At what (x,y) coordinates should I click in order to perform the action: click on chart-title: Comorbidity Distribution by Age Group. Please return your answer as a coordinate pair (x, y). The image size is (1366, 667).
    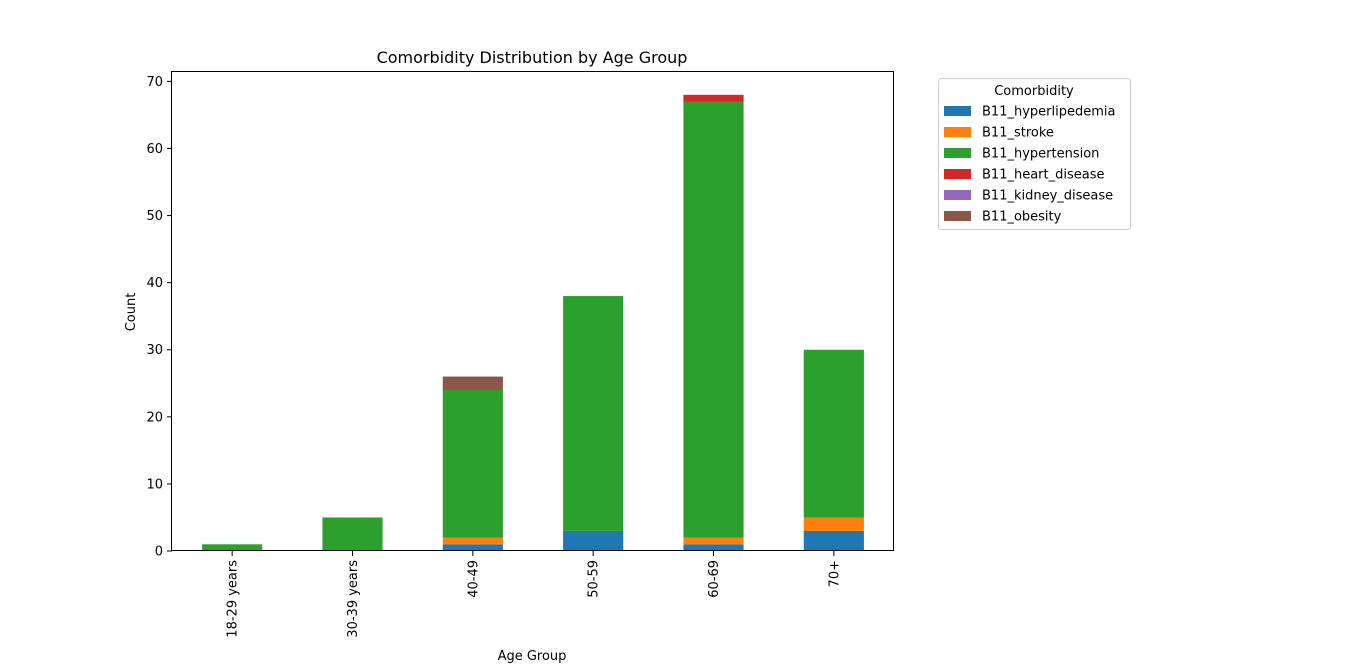
    Looking at the image, I should click on (532, 57).